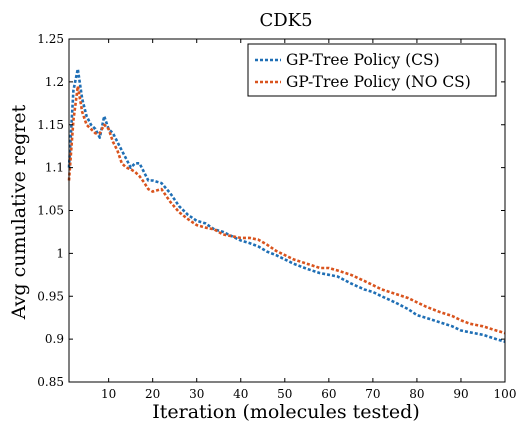  Describe the element at coordinates (505, 394) in the screenshot. I see `x-tick-label: 100` at that location.